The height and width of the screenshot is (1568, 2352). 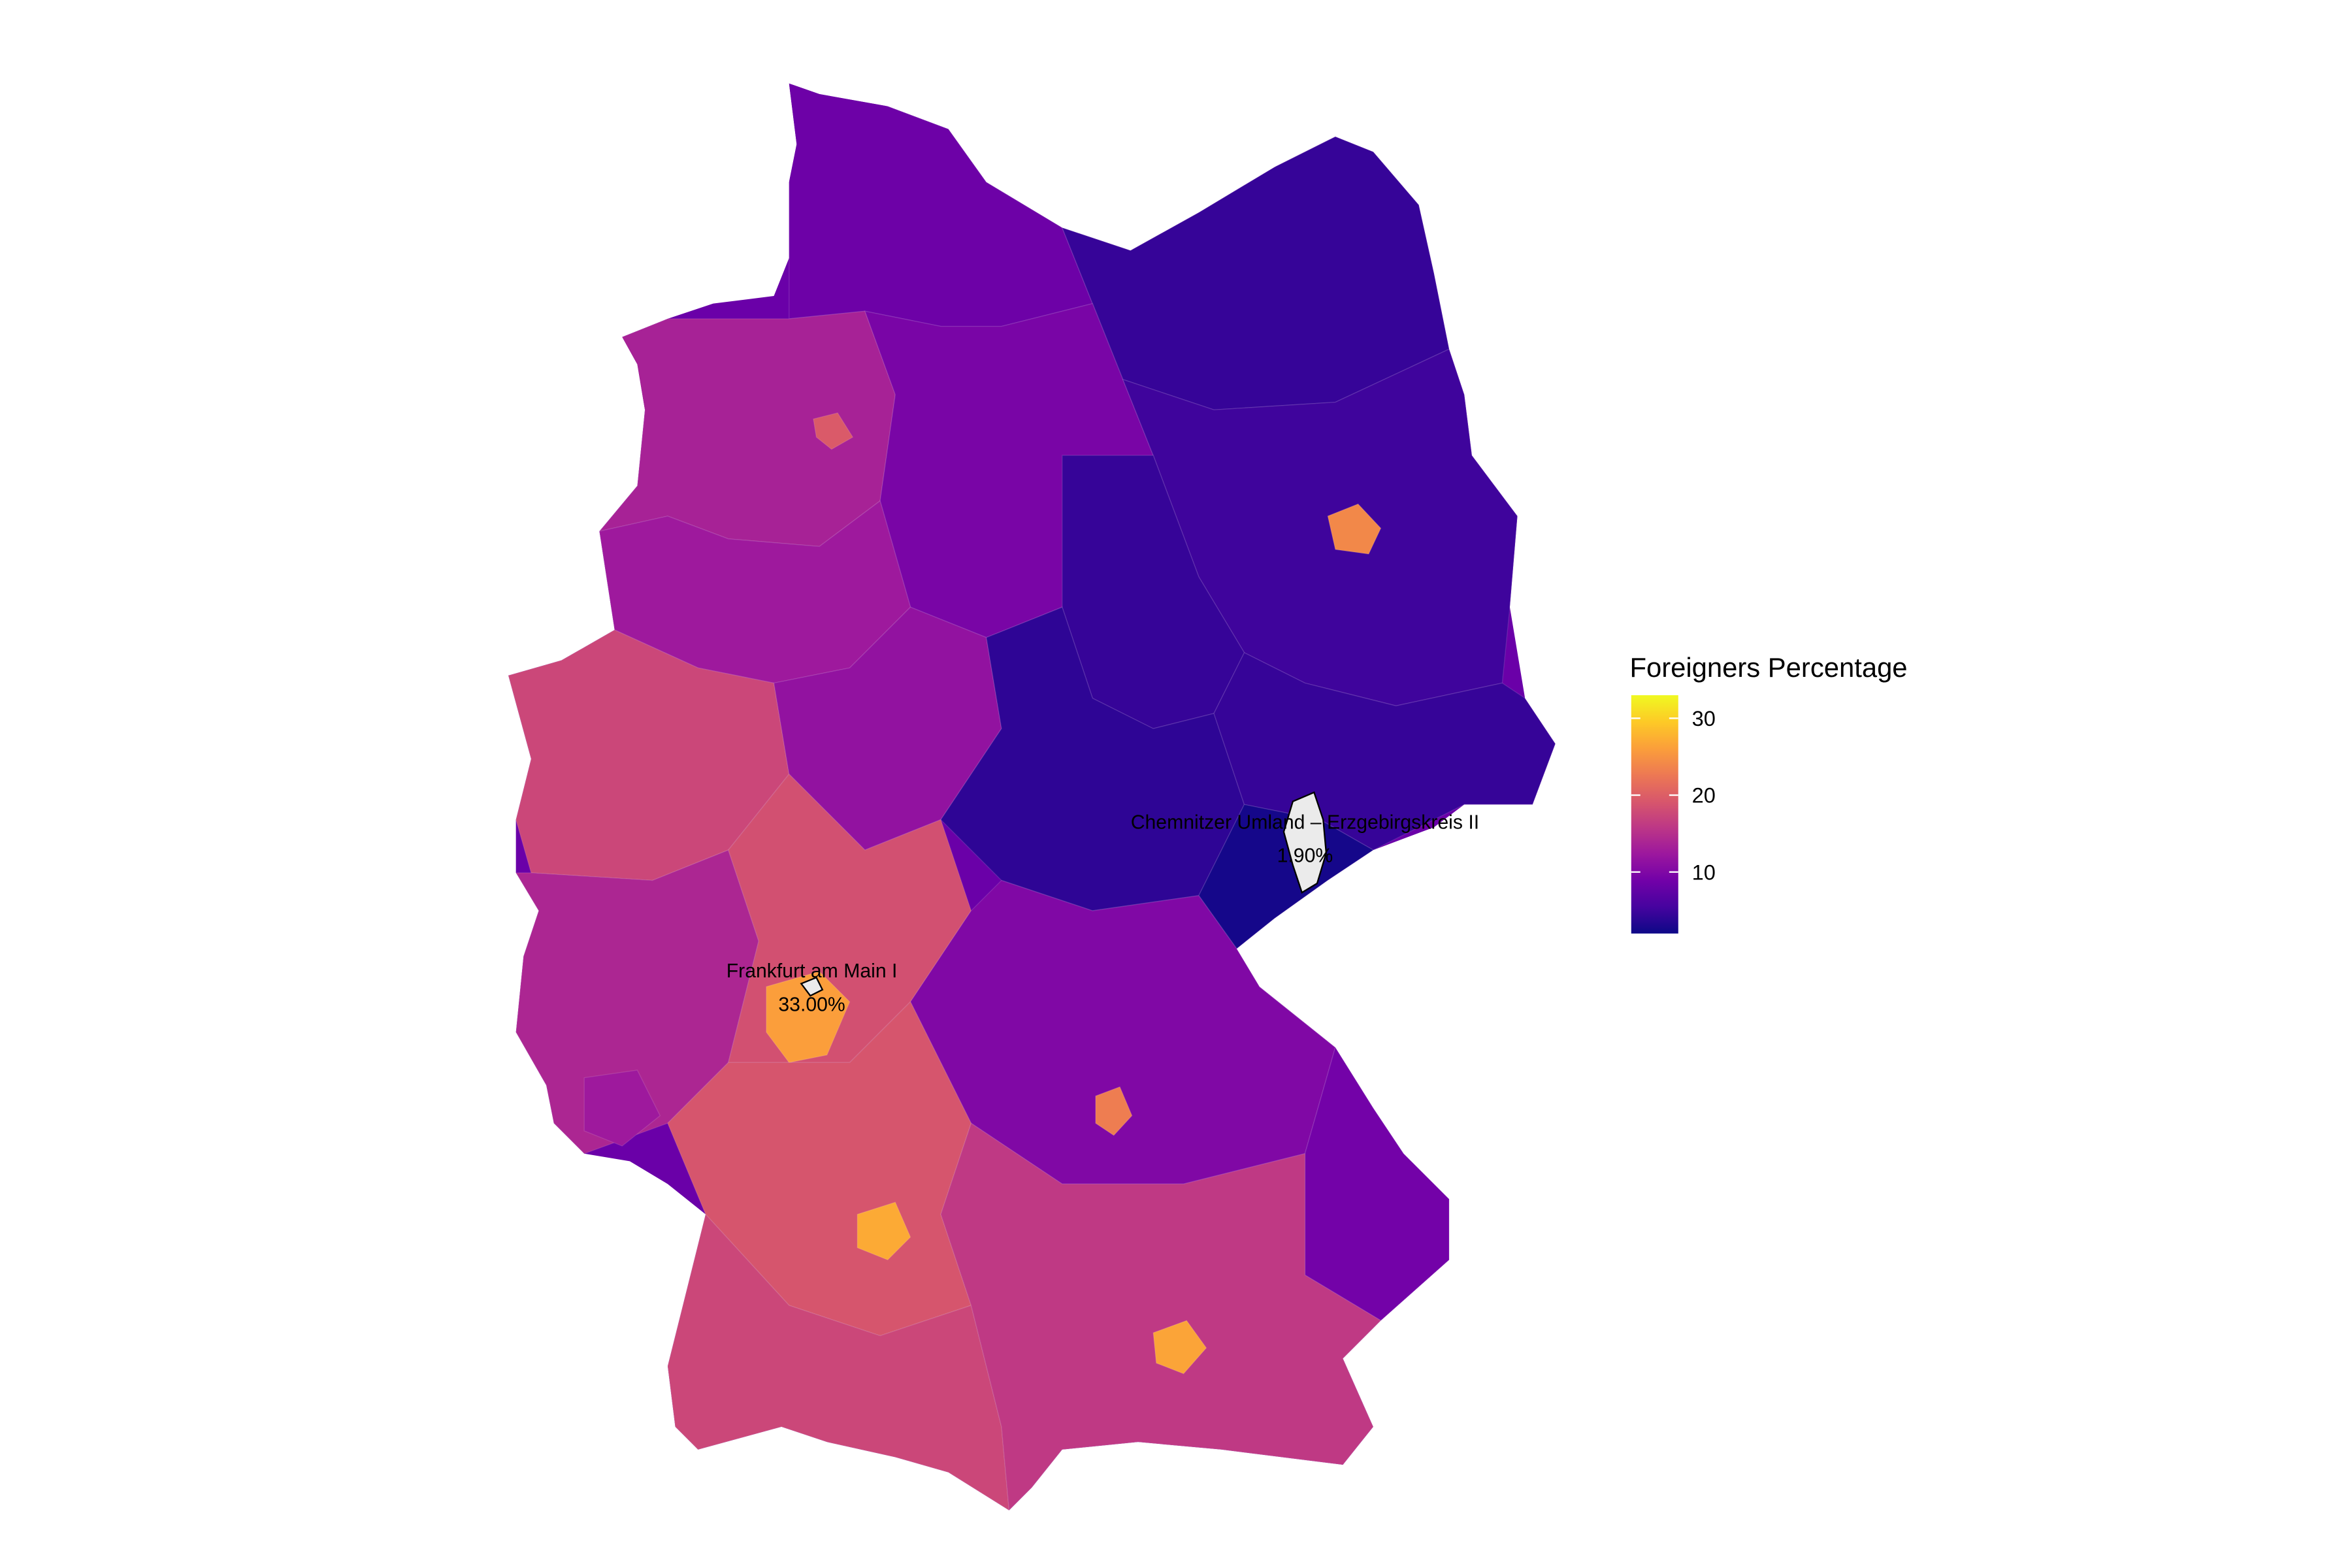 What do you see at coordinates (884, 1231) in the screenshot?
I see `region-stuttgart` at bounding box center [884, 1231].